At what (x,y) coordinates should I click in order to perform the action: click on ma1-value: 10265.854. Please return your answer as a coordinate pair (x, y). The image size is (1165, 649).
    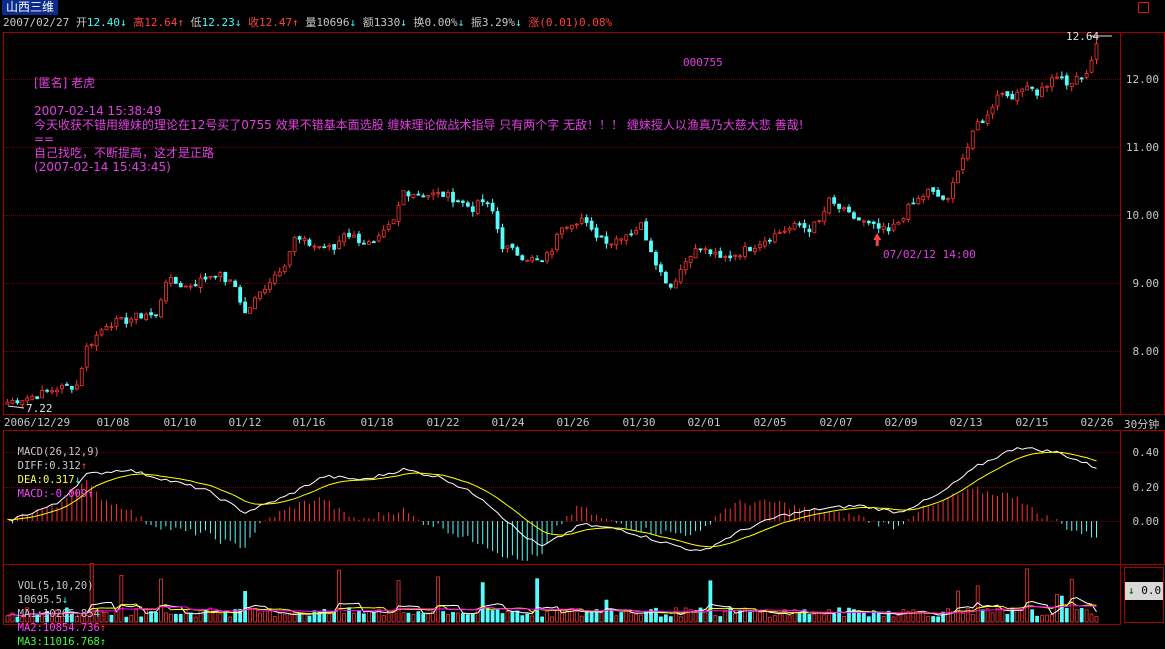
    Looking at the image, I should click on (71, 614).